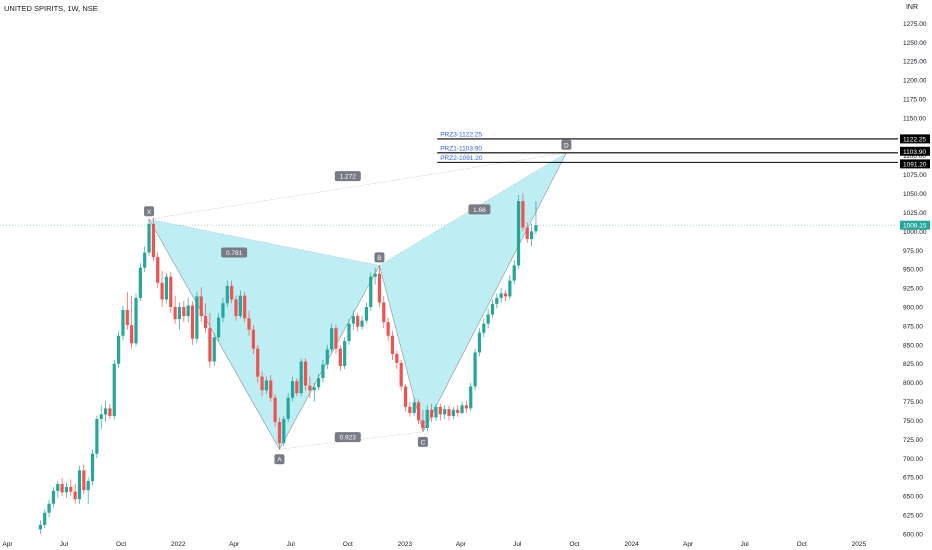 The image size is (932, 550). What do you see at coordinates (913, 421) in the screenshot?
I see `y-tick-label: 750.00` at bounding box center [913, 421].